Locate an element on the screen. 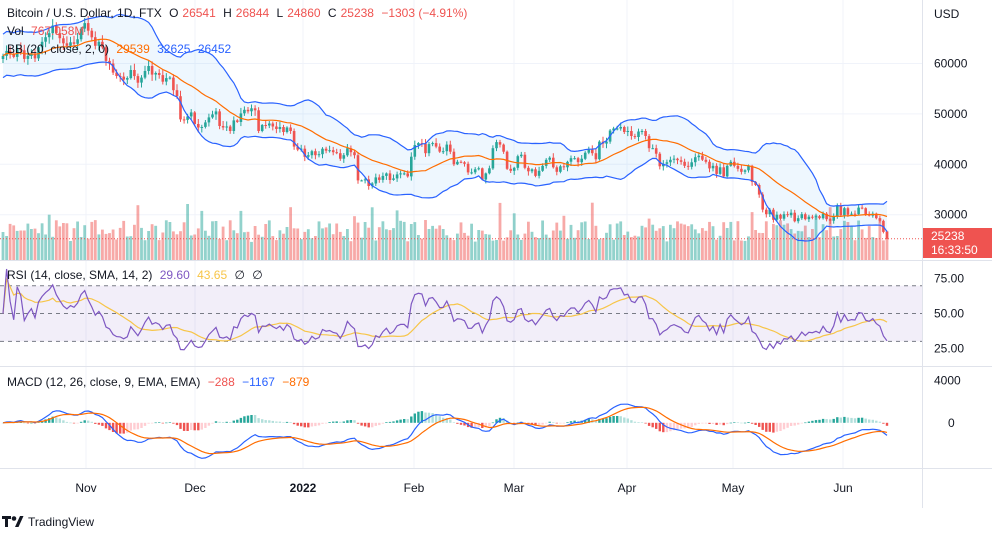 This screenshot has width=992, height=536. symbol-title: Bitcoin / U.S. Dollar, 1D, FTX is located at coordinates (84, 13).